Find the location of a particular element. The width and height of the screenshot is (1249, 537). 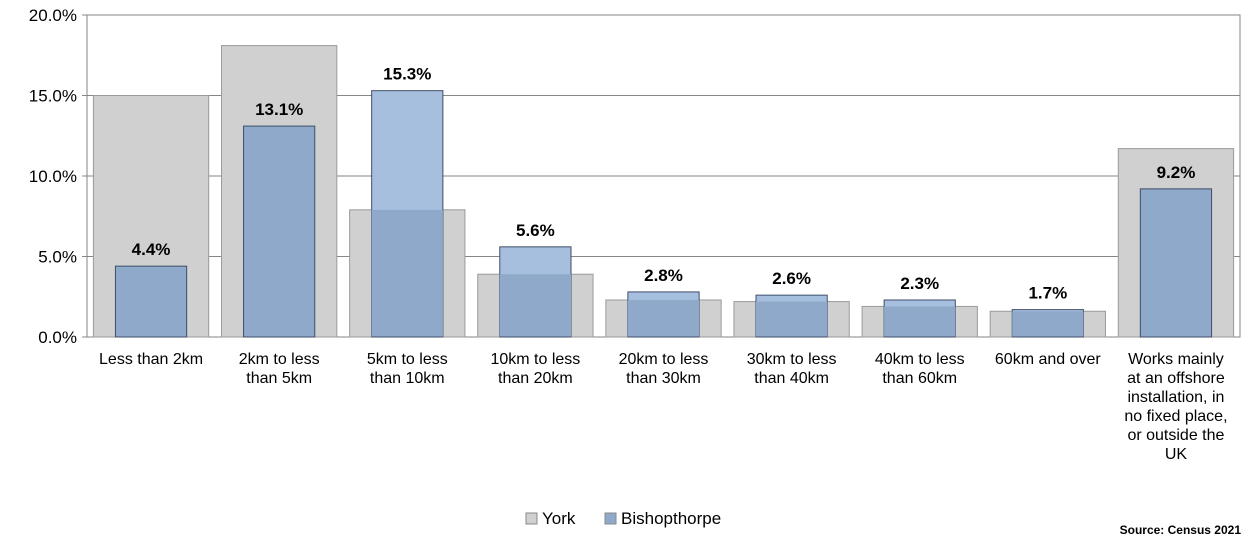

x-tick-label: at an offshore is located at coordinates (1176, 378).